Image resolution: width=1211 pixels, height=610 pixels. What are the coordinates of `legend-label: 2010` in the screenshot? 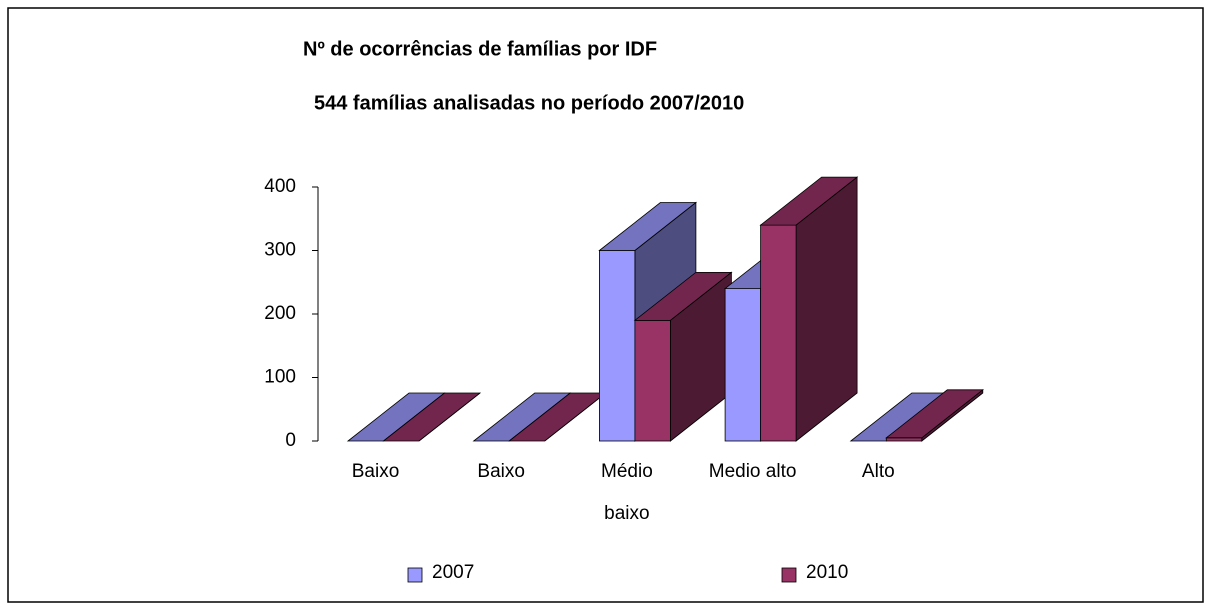 It's located at (827, 572).